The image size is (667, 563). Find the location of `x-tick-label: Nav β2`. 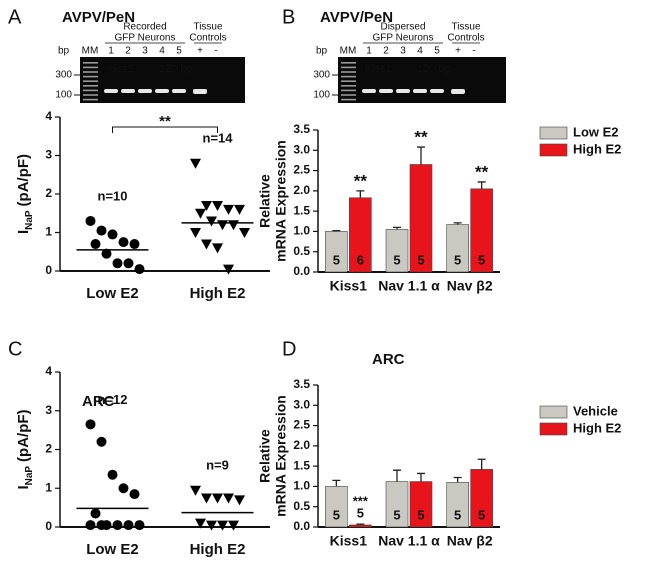

x-tick-label: Nav β2 is located at coordinates (470, 286).